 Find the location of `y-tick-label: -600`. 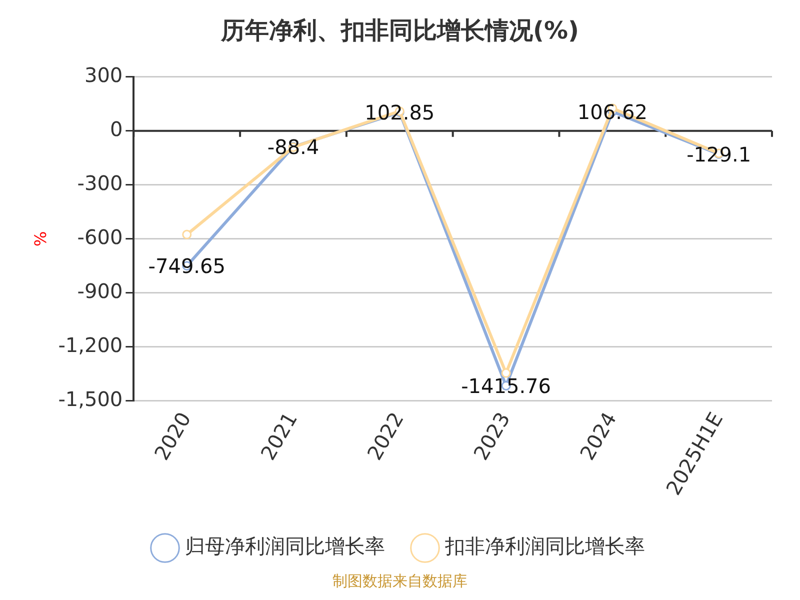

y-tick-label: -600 is located at coordinates (100, 237).